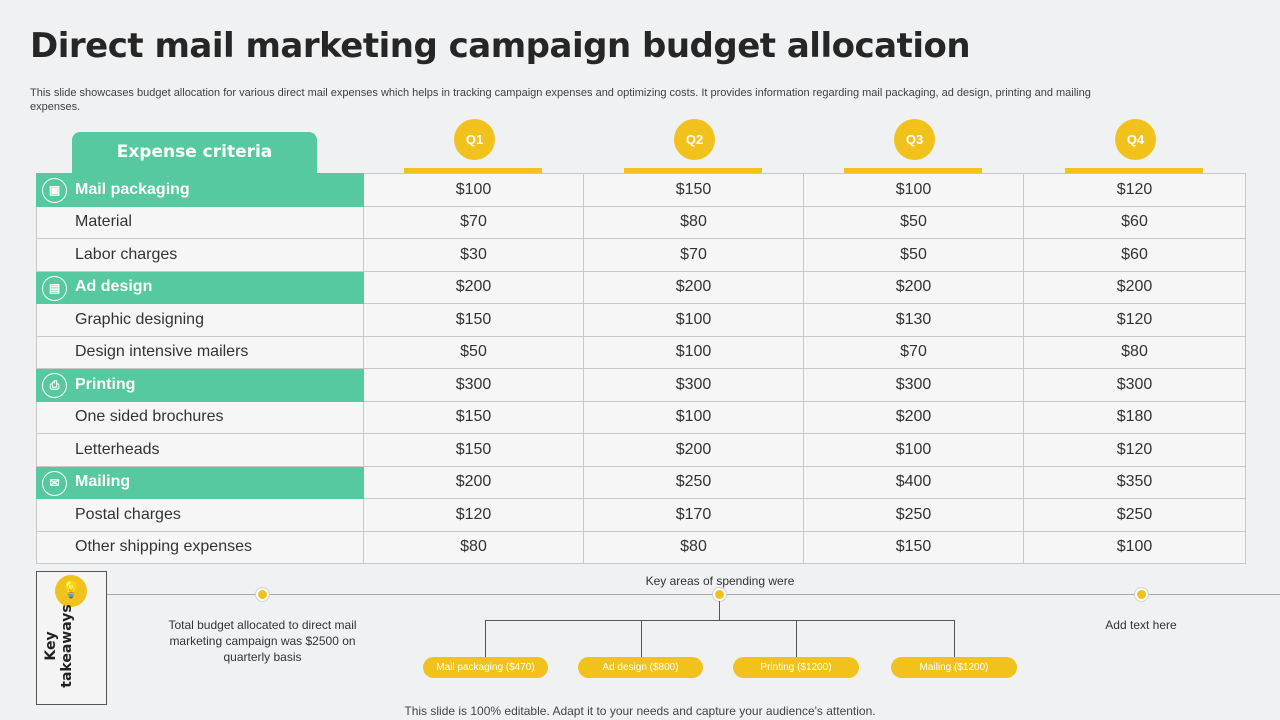  What do you see at coordinates (693, 482) in the screenshot?
I see `value-cell-q2: $250` at bounding box center [693, 482].